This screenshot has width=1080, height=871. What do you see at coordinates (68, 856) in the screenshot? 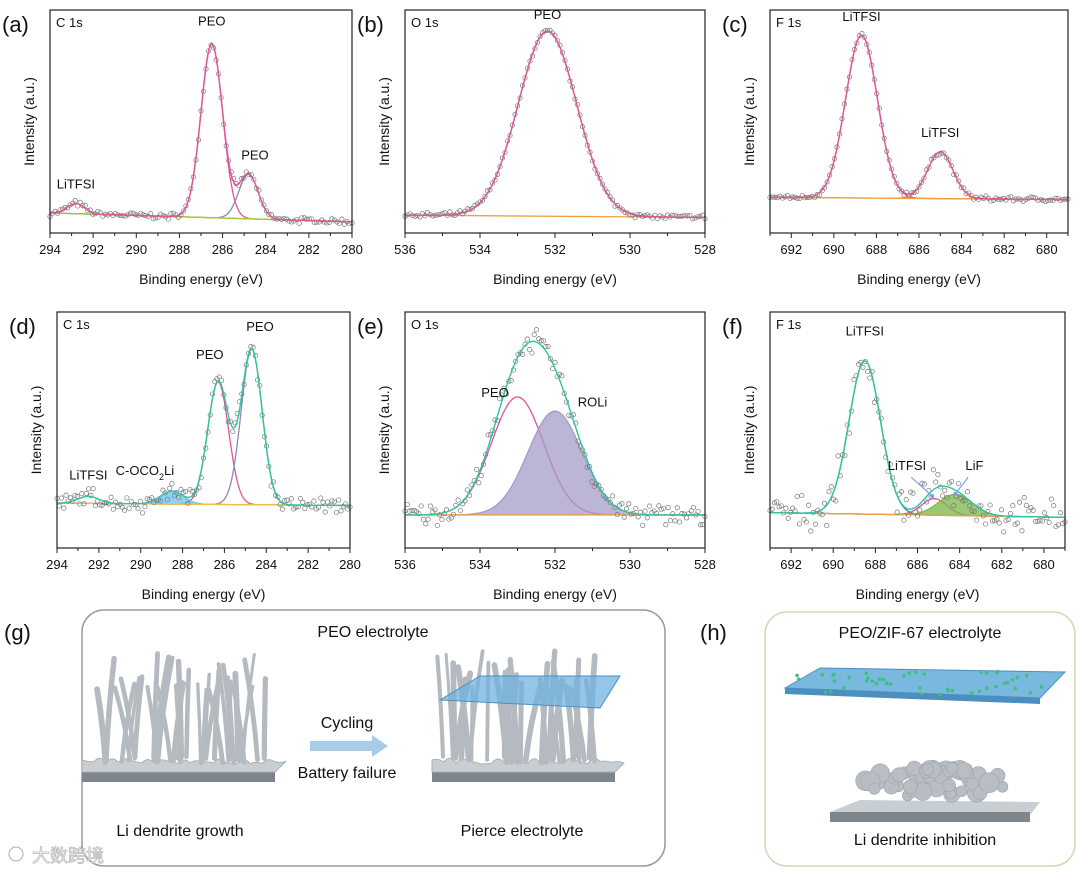
I see `watermark: 大数跨境` at bounding box center [68, 856].